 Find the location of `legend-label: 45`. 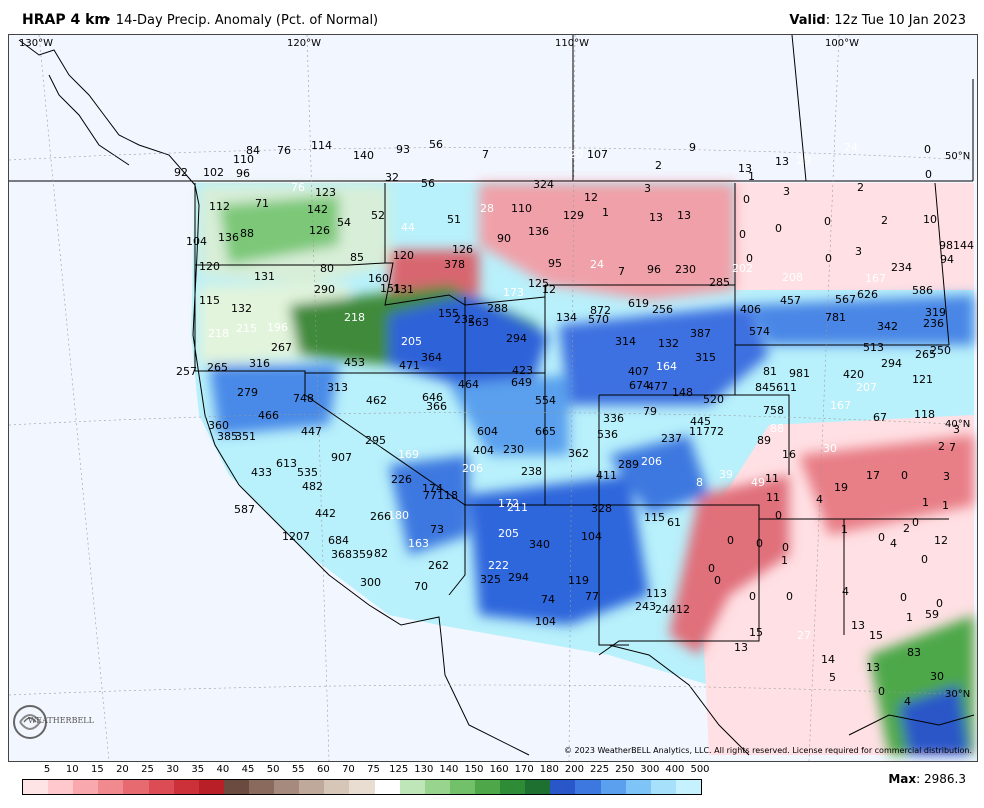

legend-label: 45 is located at coordinates (248, 769).